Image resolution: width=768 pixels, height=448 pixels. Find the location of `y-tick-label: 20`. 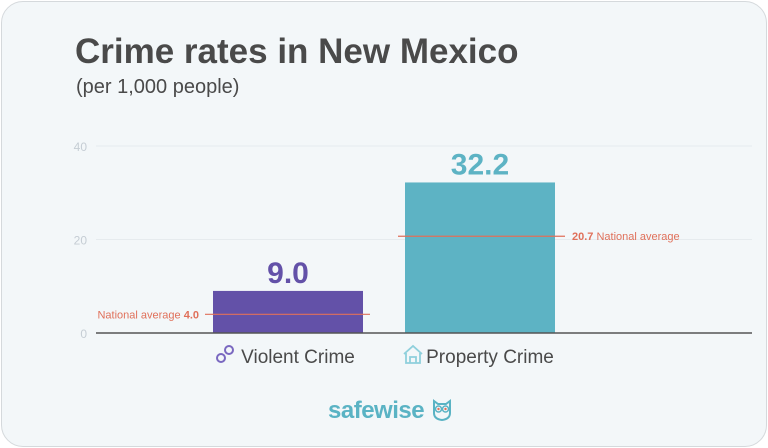

y-tick-label: 20 is located at coordinates (81, 241).